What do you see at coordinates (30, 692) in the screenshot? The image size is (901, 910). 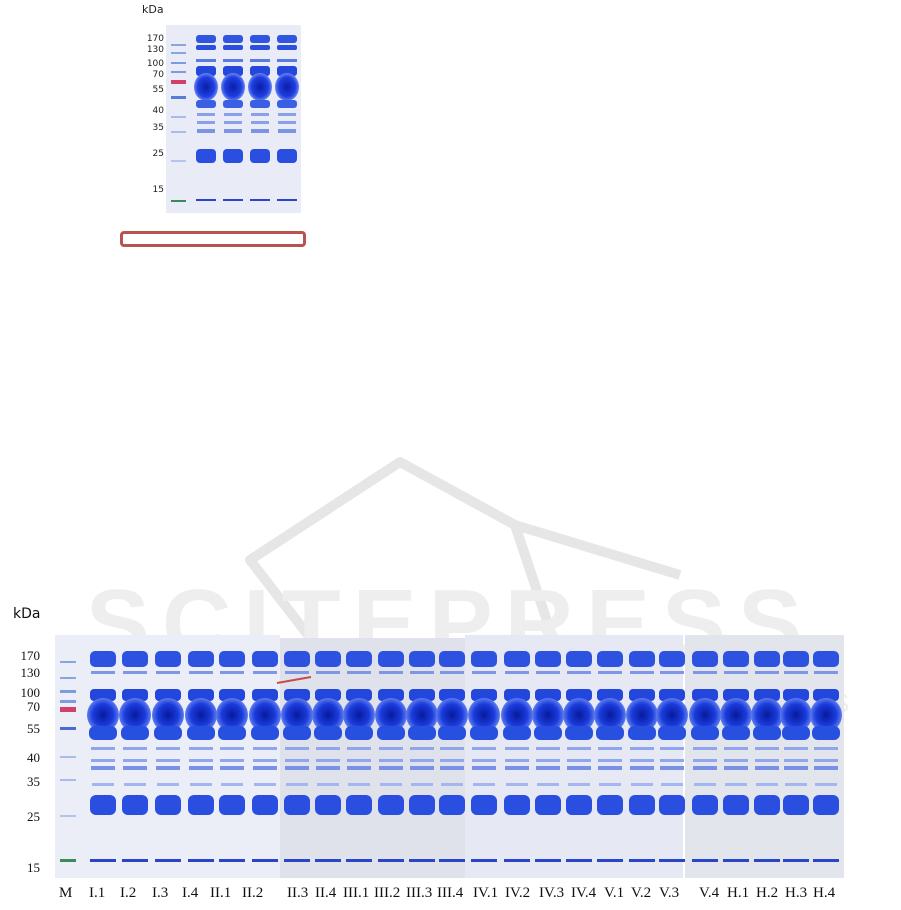 I see `large-tick-100: 100` at bounding box center [30, 692].